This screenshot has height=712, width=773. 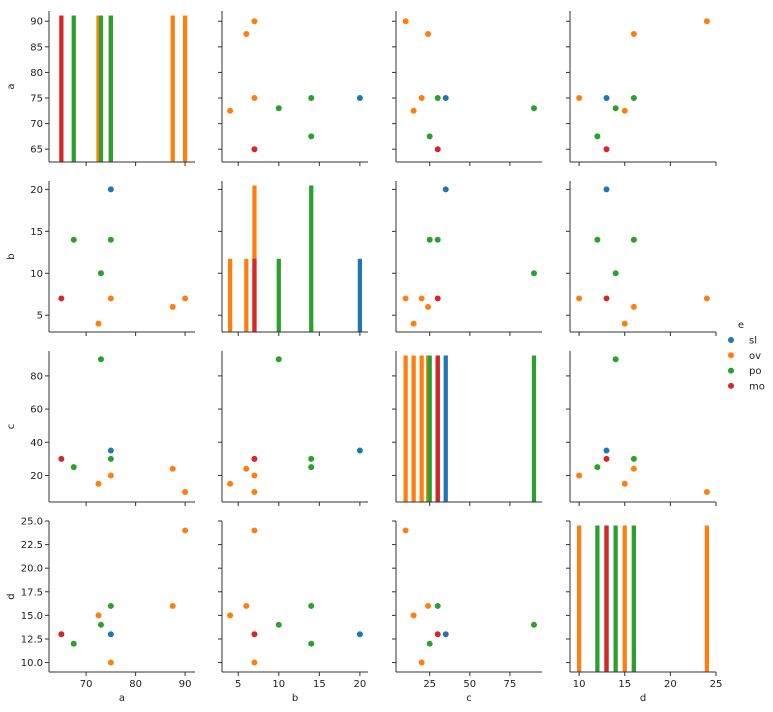 I want to click on panel-a-vs-c, so click(x=467, y=88).